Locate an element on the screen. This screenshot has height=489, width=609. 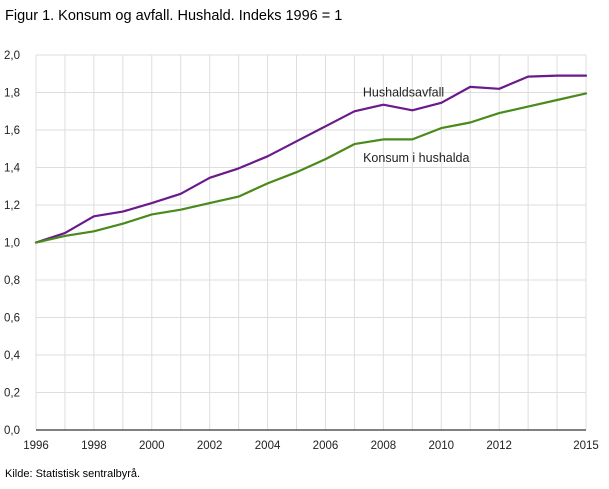
y-axis-tick-labels: 0,0 0,2 0,4 0,6 0,8 1,0 1,2 1,4 1,6 1,8 2,0 is located at coordinates (12, 243).